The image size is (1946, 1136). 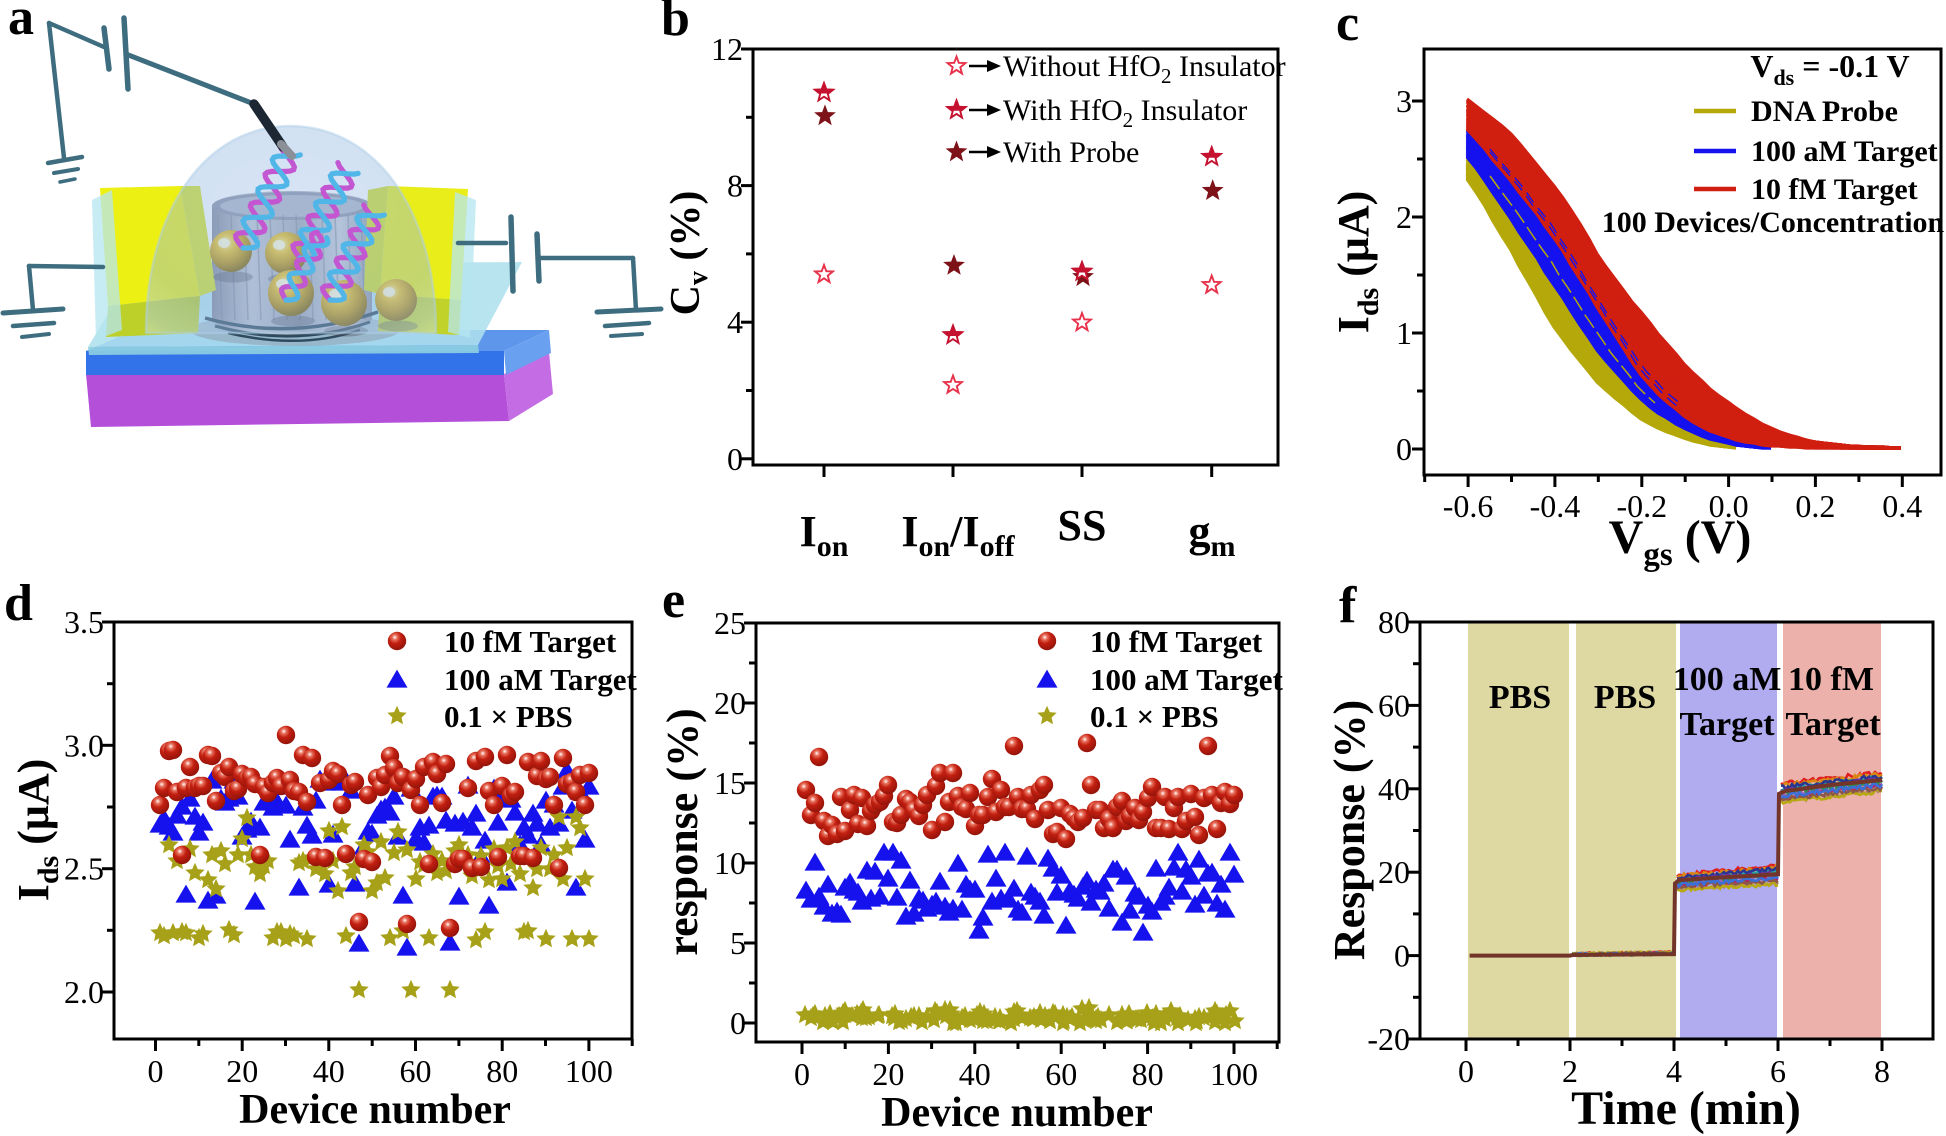 I want to click on svg-text: 3.0, so click(x=84, y=745).